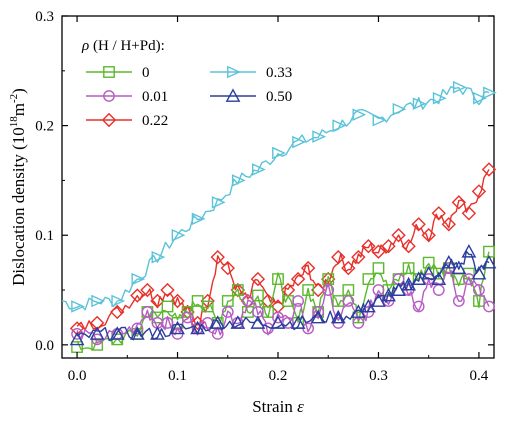  Describe the element at coordinates (251, 96) in the screenshot. I see `legend-item-0-50: 0.50` at that location.